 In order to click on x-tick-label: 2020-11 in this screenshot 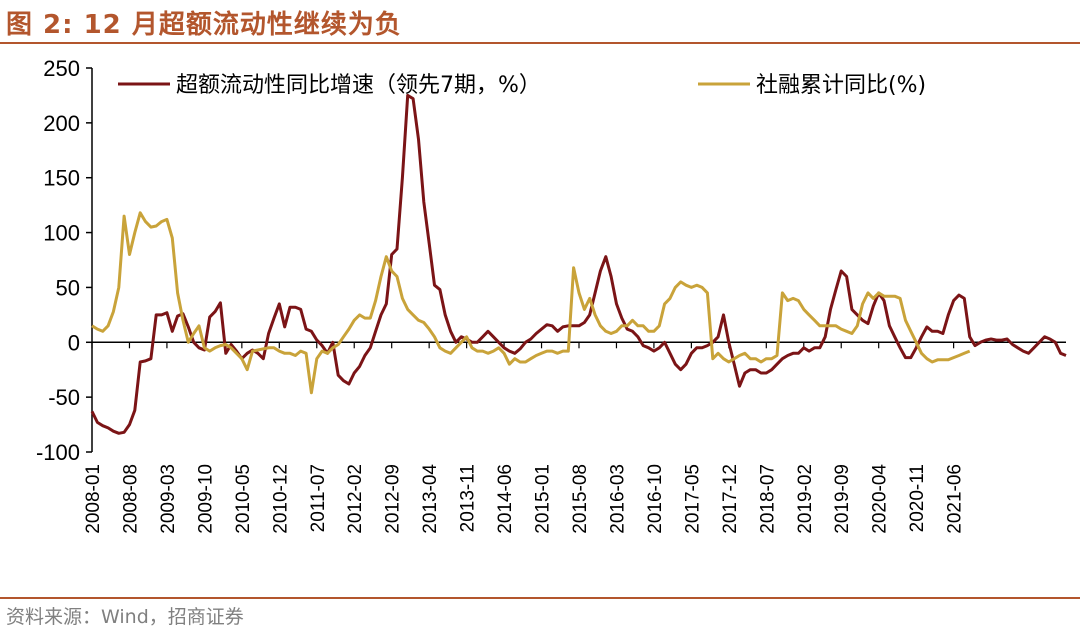, I will do `click(917, 498)`.